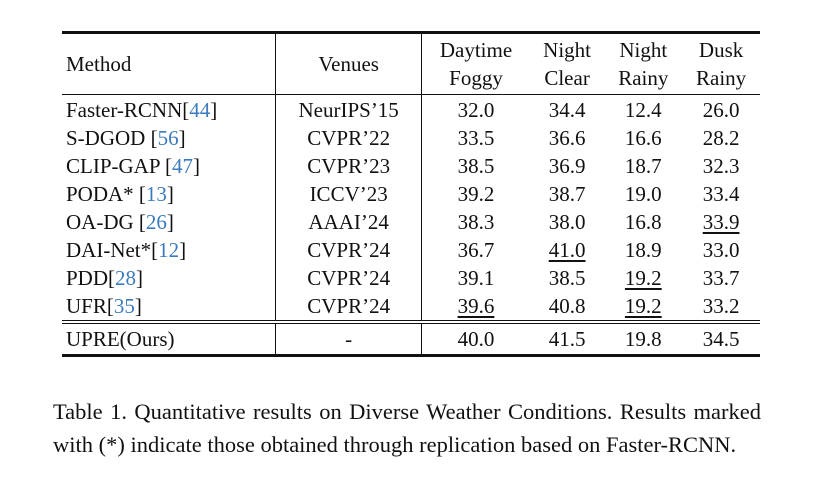 The width and height of the screenshot is (821, 500). What do you see at coordinates (476, 278) in the screenshot?
I see `value-daytime-foggy: 39.1` at bounding box center [476, 278].